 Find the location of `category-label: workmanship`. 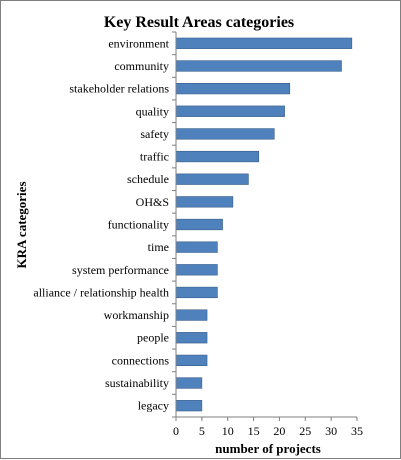

category-label: workmanship is located at coordinates (136, 315).